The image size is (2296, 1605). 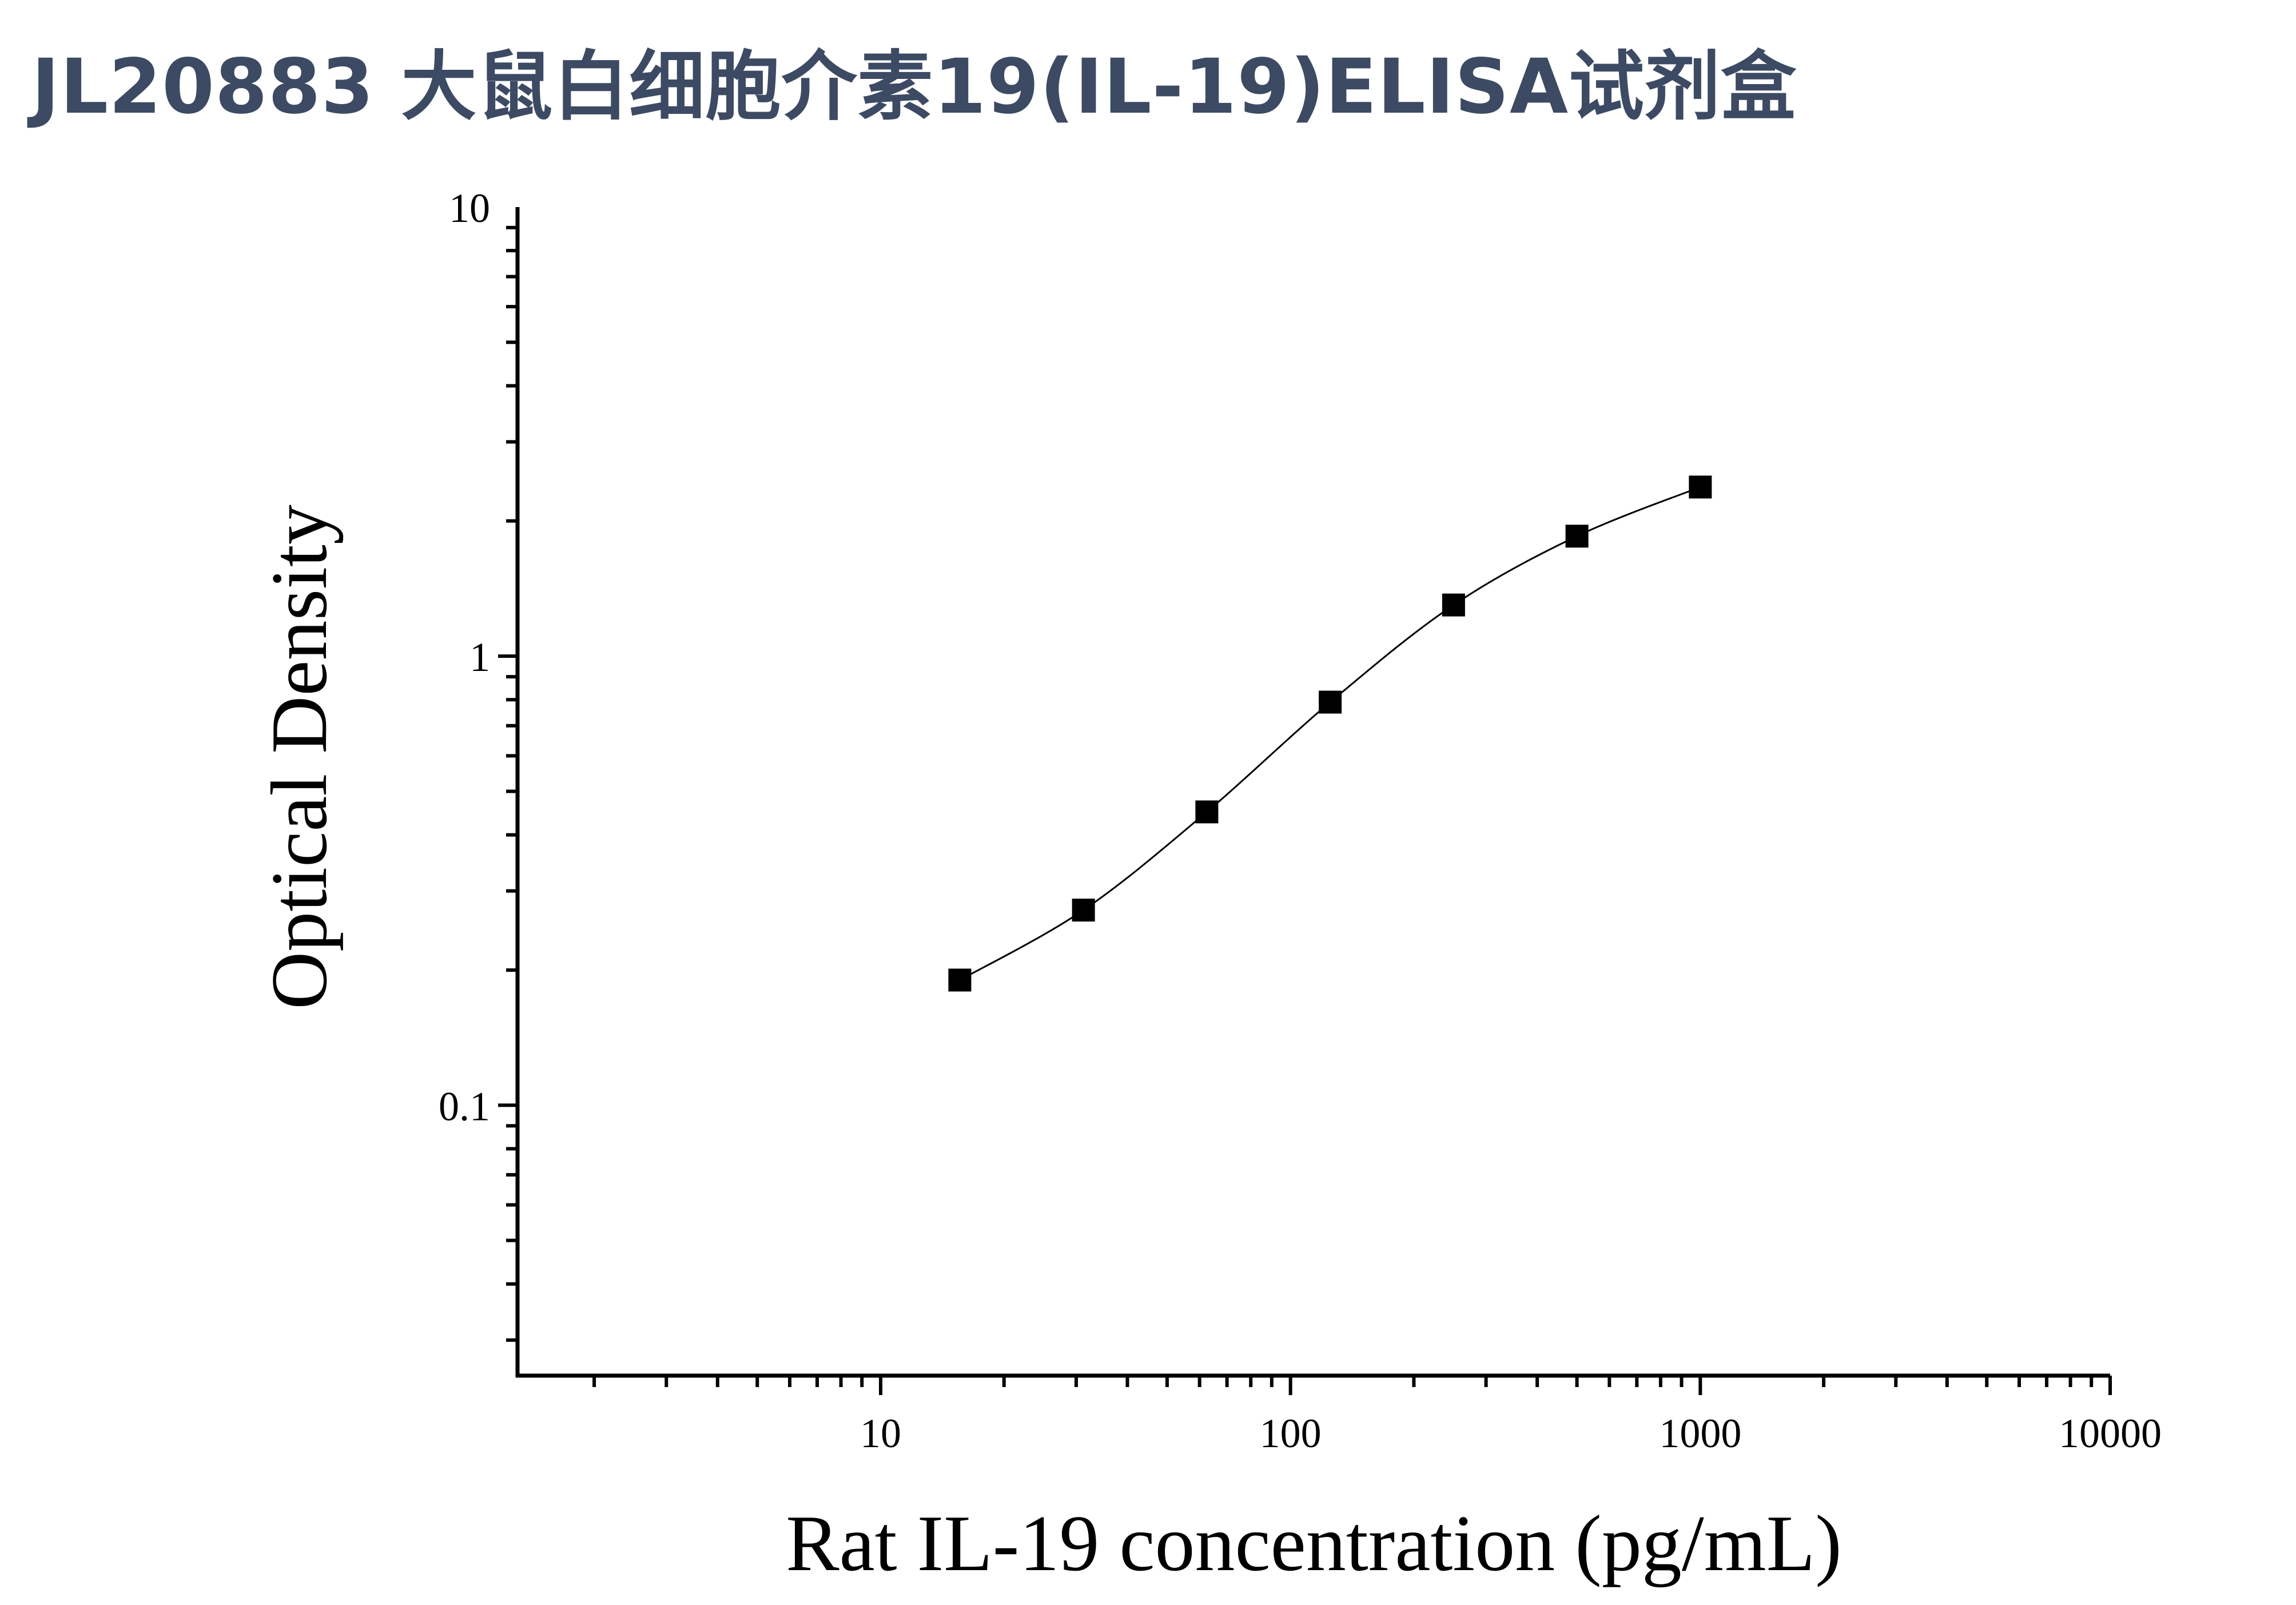 What do you see at coordinates (914, 87) in the screenshot?
I see `page-title: JL20883 大鼠白细胞介素19(IL-19)ELISA试剂盒` at bounding box center [914, 87].